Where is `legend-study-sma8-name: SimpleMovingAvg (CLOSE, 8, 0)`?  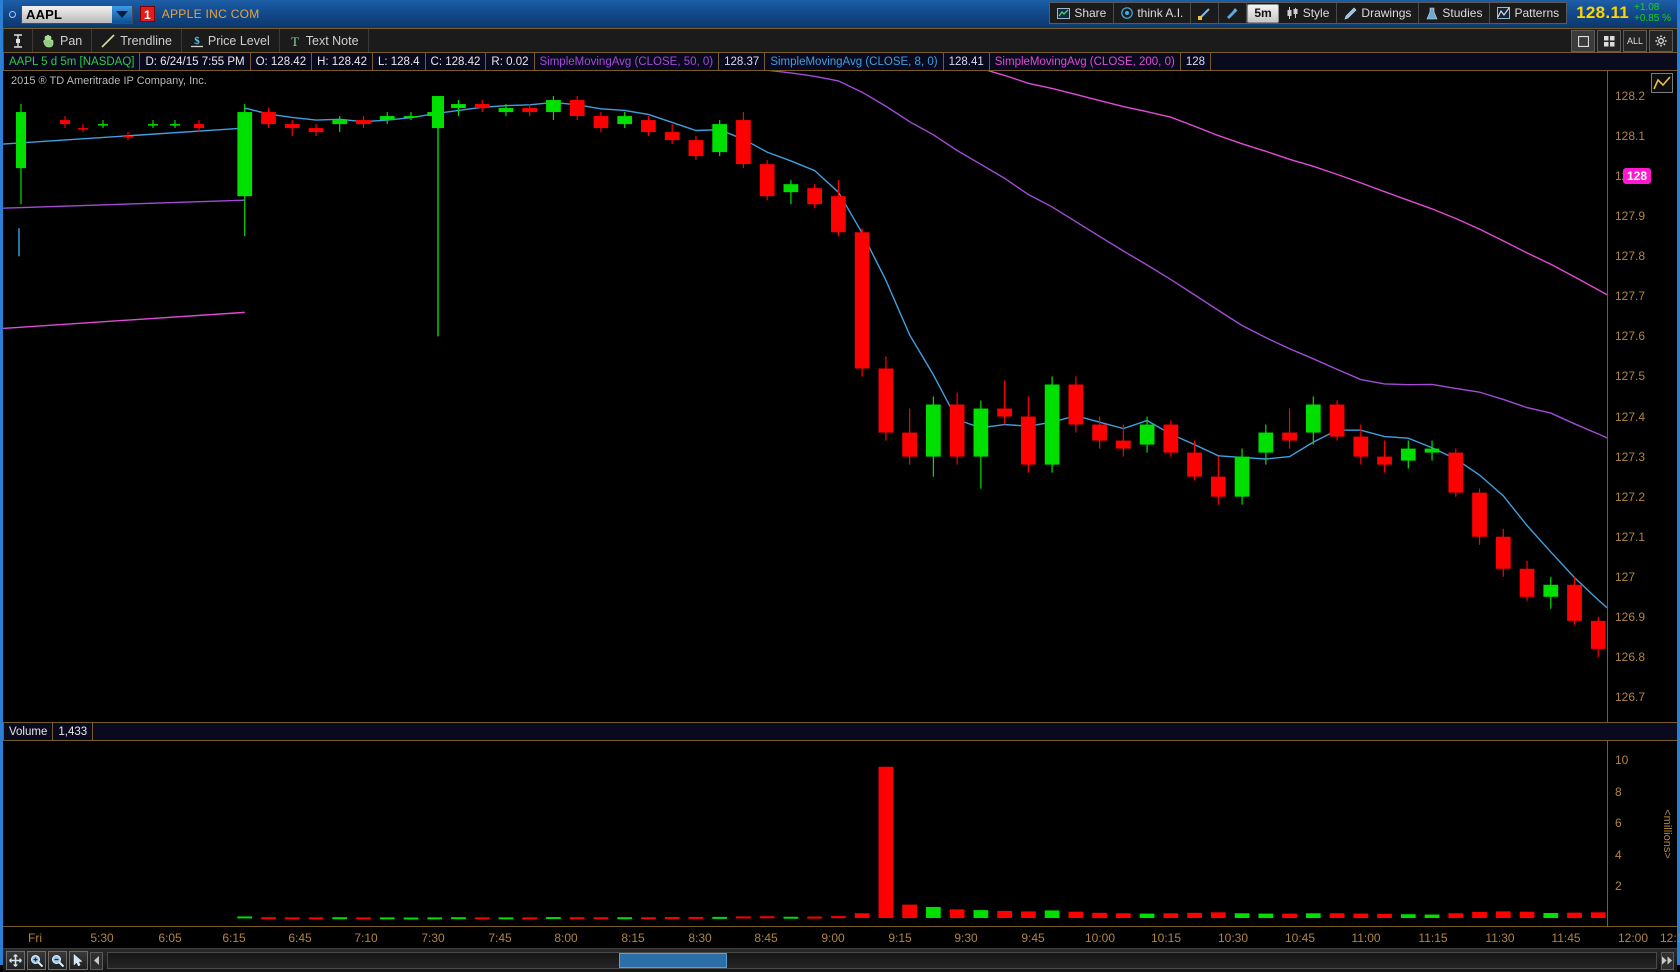 legend-study-sma8-name: SimpleMovingAvg (CLOSE, 8, 0) is located at coordinates (854, 61).